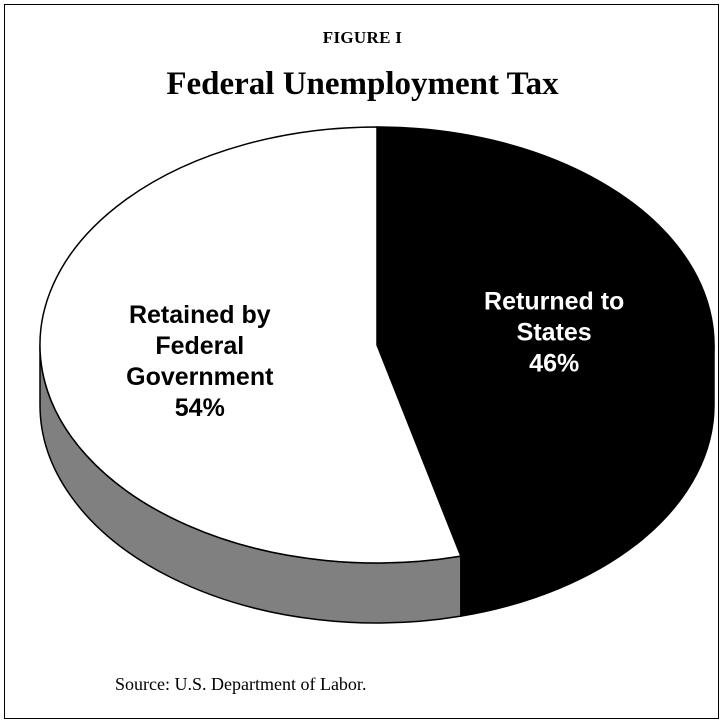 This screenshot has height=725, width=725. What do you see at coordinates (199, 346) in the screenshot?
I see `pie-label-line: Federal` at bounding box center [199, 346].